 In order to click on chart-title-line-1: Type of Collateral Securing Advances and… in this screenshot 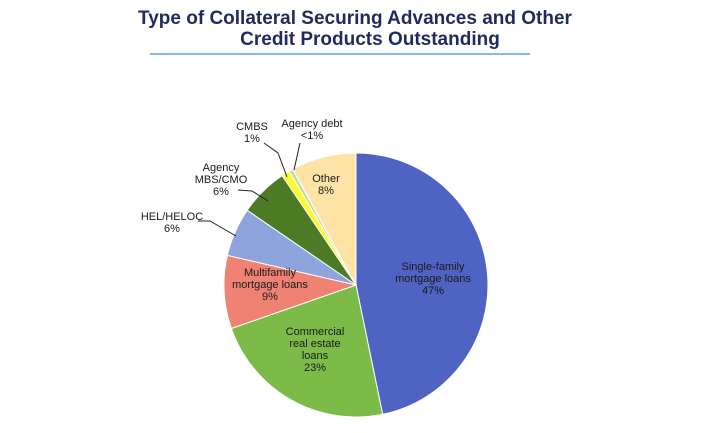, I will do `click(355, 18)`.